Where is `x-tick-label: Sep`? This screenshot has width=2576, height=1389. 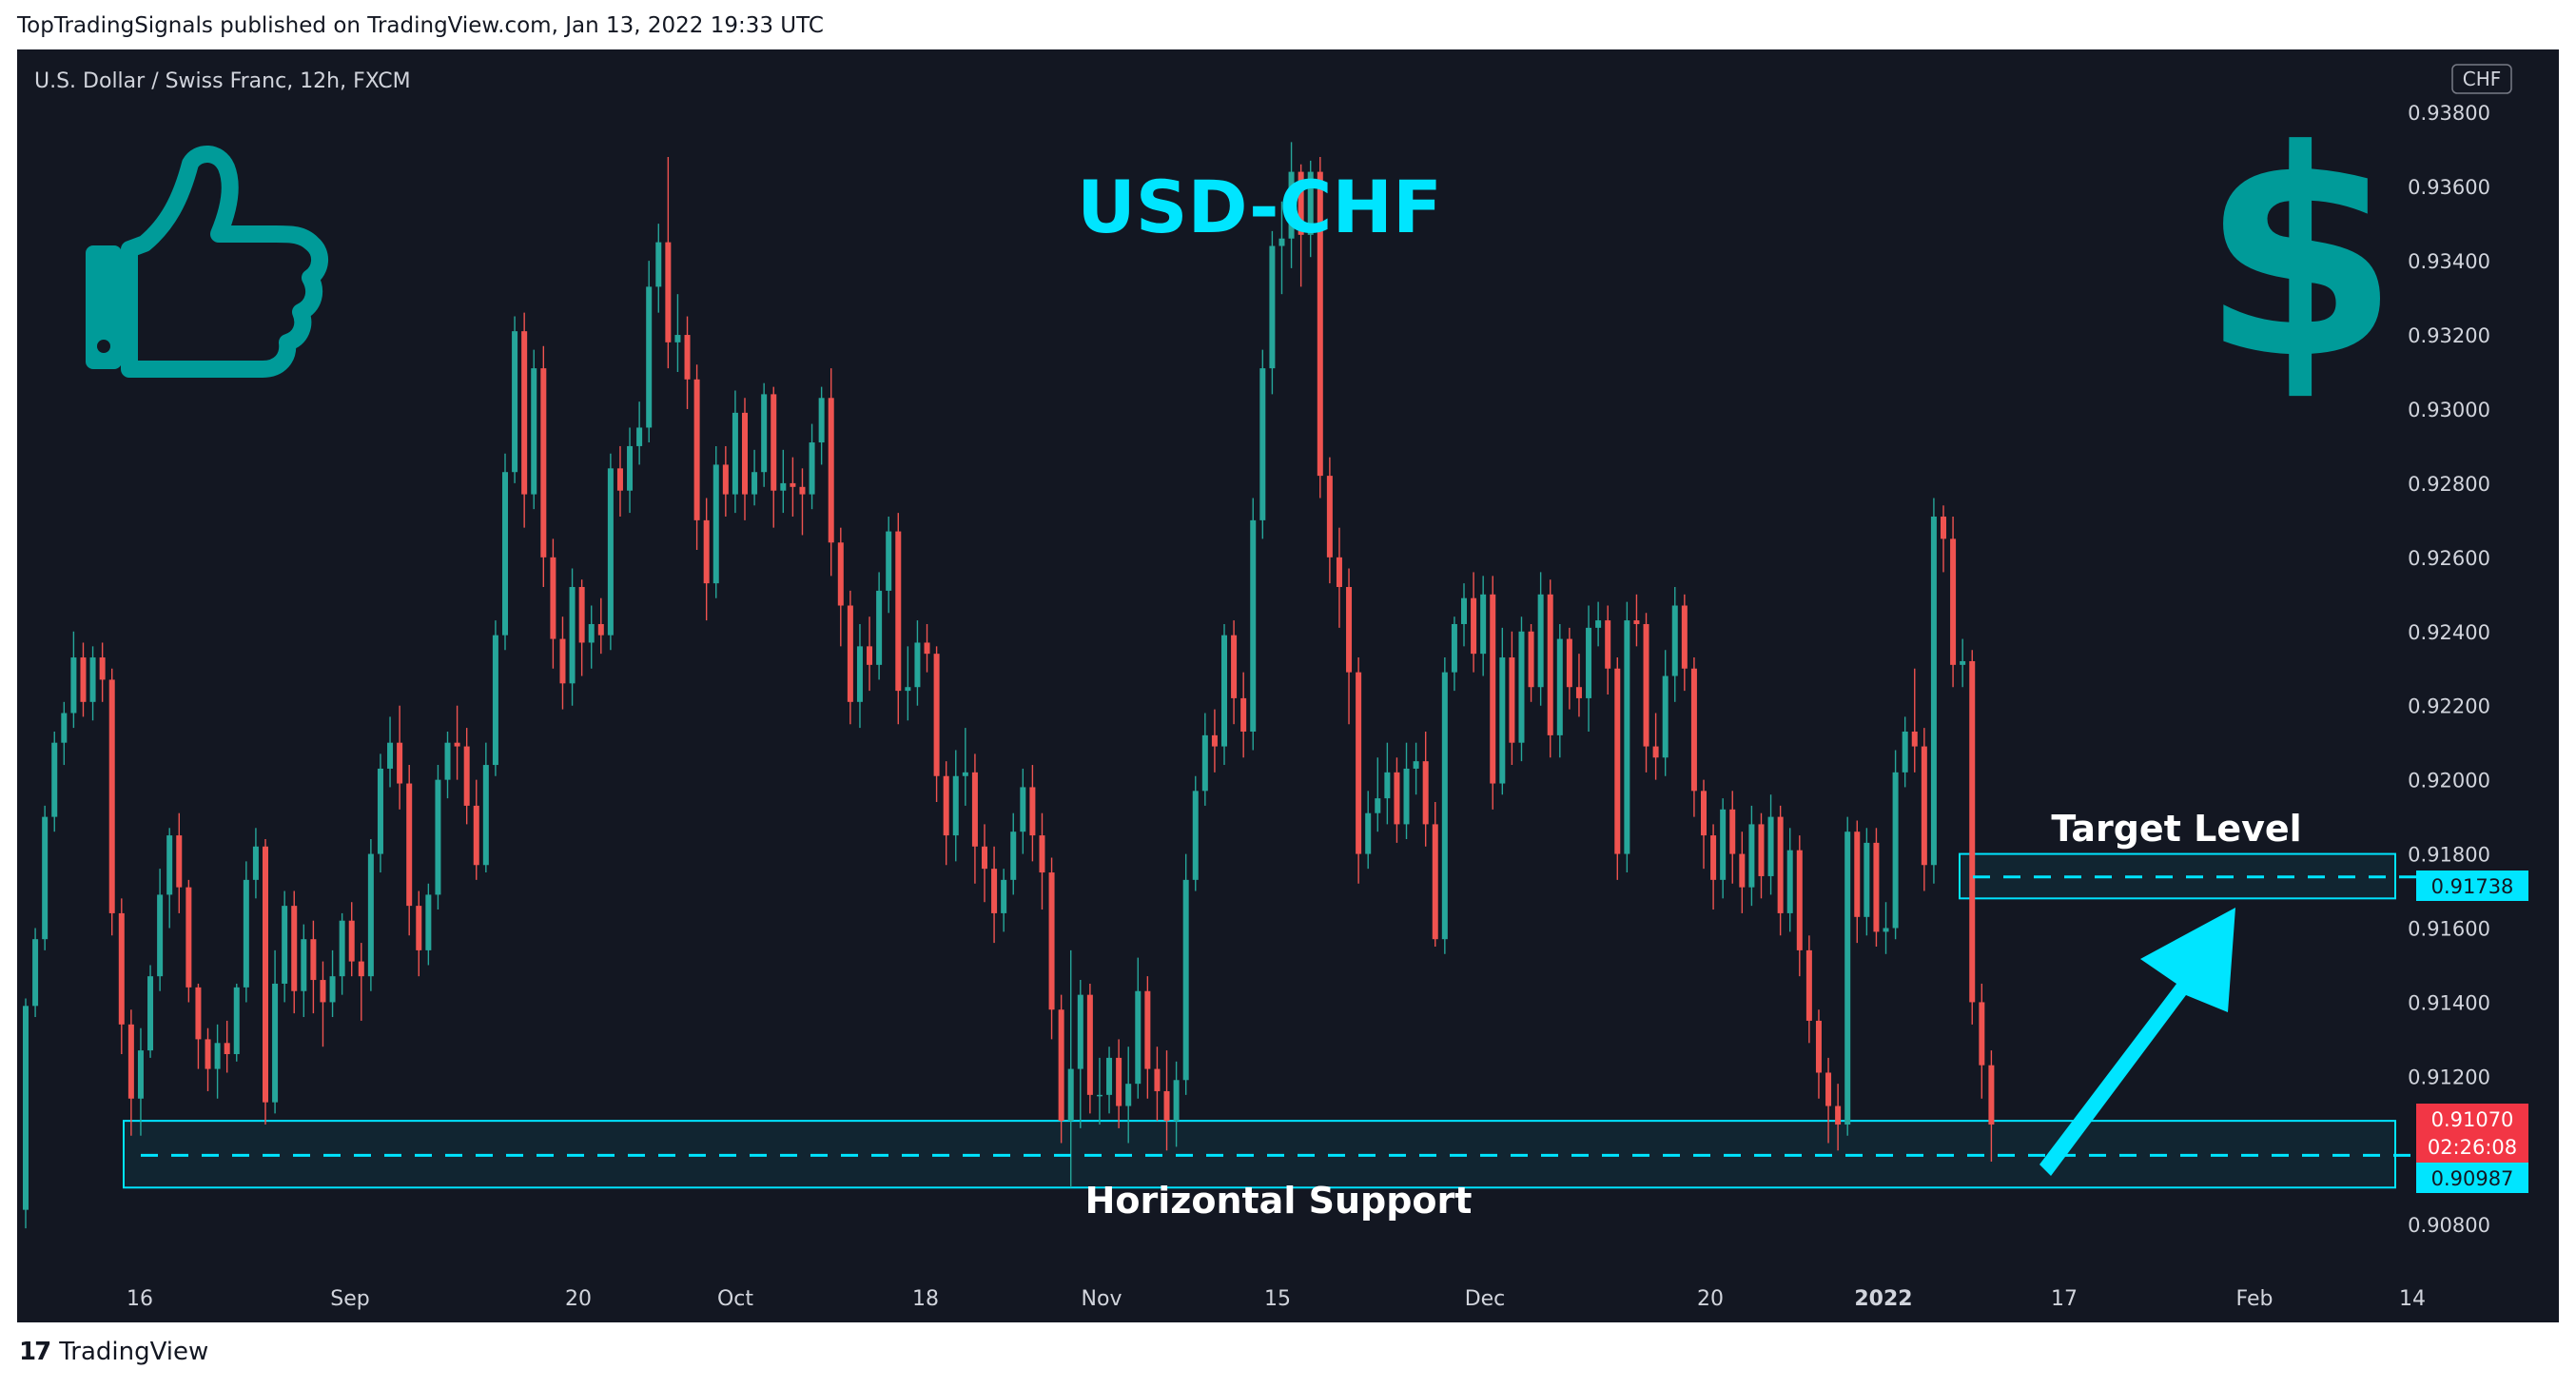 x-tick-label: Sep is located at coordinates (349, 1299).